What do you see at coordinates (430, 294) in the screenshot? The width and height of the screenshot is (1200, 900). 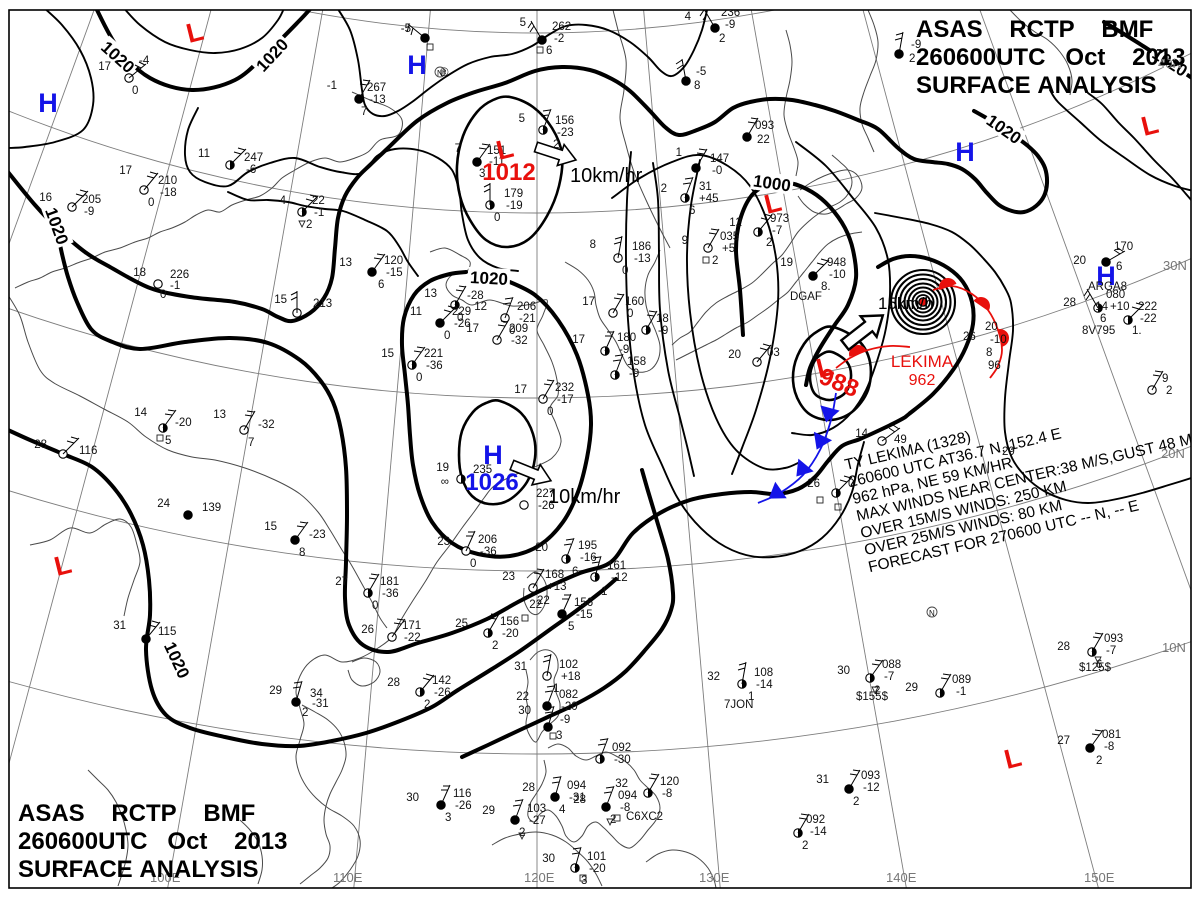 I see `svg-text: 13` at bounding box center [430, 294].